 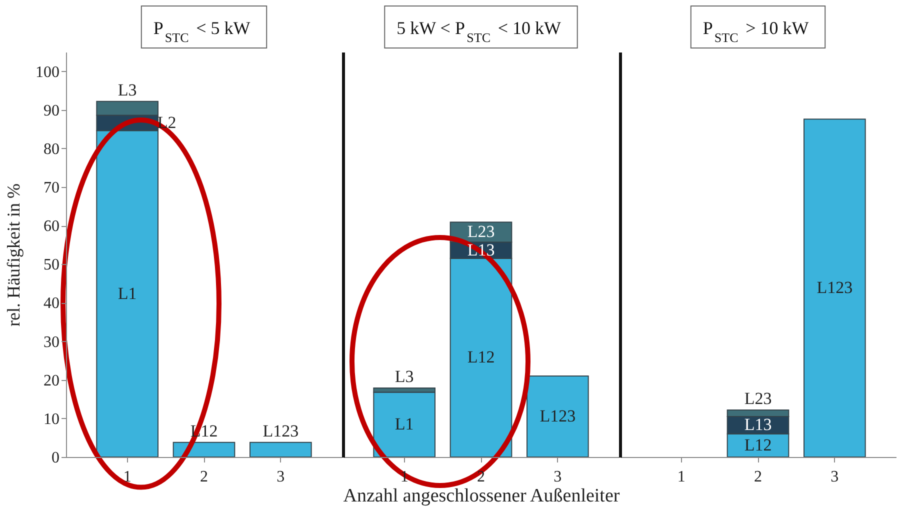 I want to click on y-tick-label: 20, so click(x=52, y=381).